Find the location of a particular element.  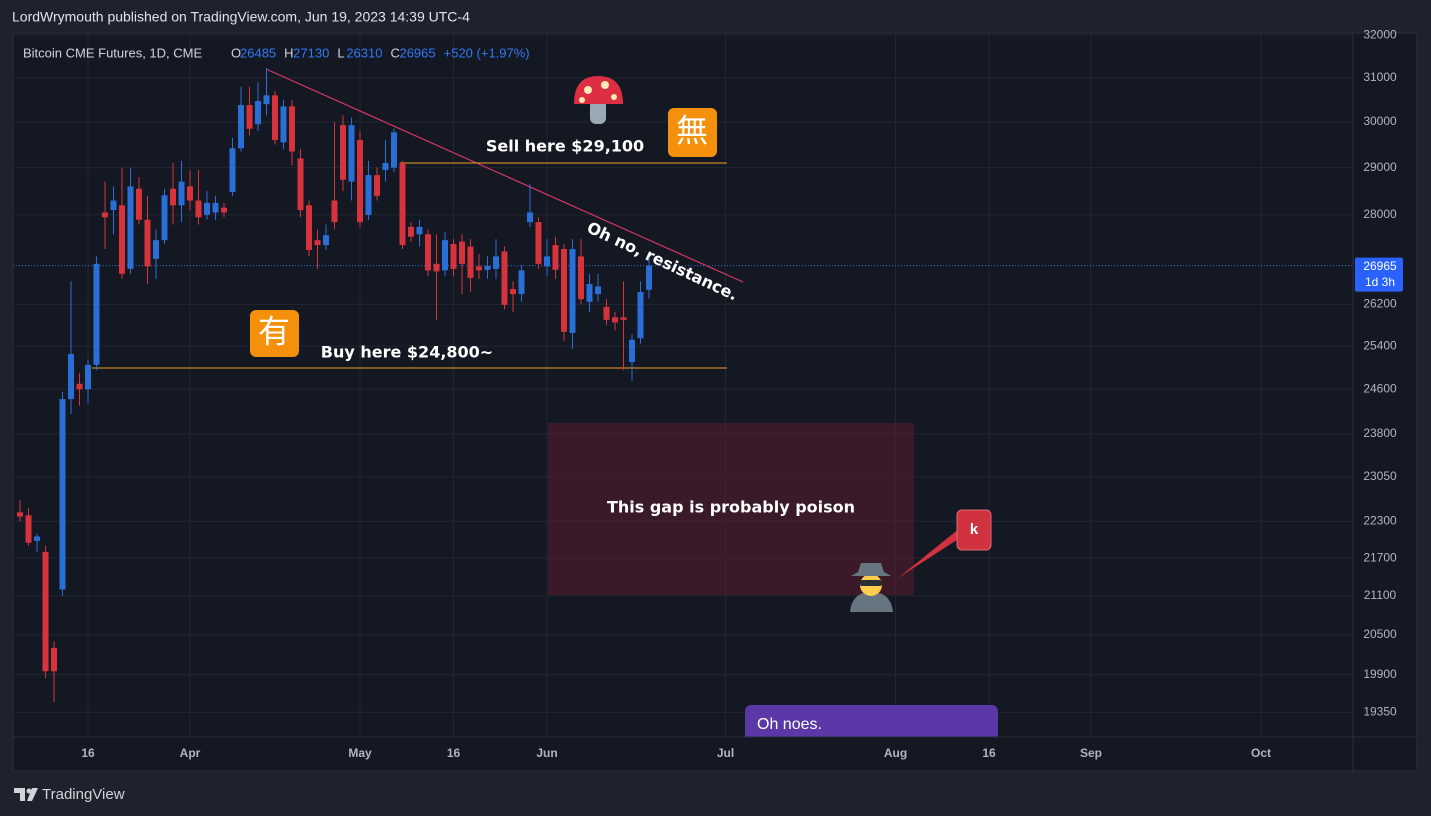

callout-text: k is located at coordinates (974, 529).